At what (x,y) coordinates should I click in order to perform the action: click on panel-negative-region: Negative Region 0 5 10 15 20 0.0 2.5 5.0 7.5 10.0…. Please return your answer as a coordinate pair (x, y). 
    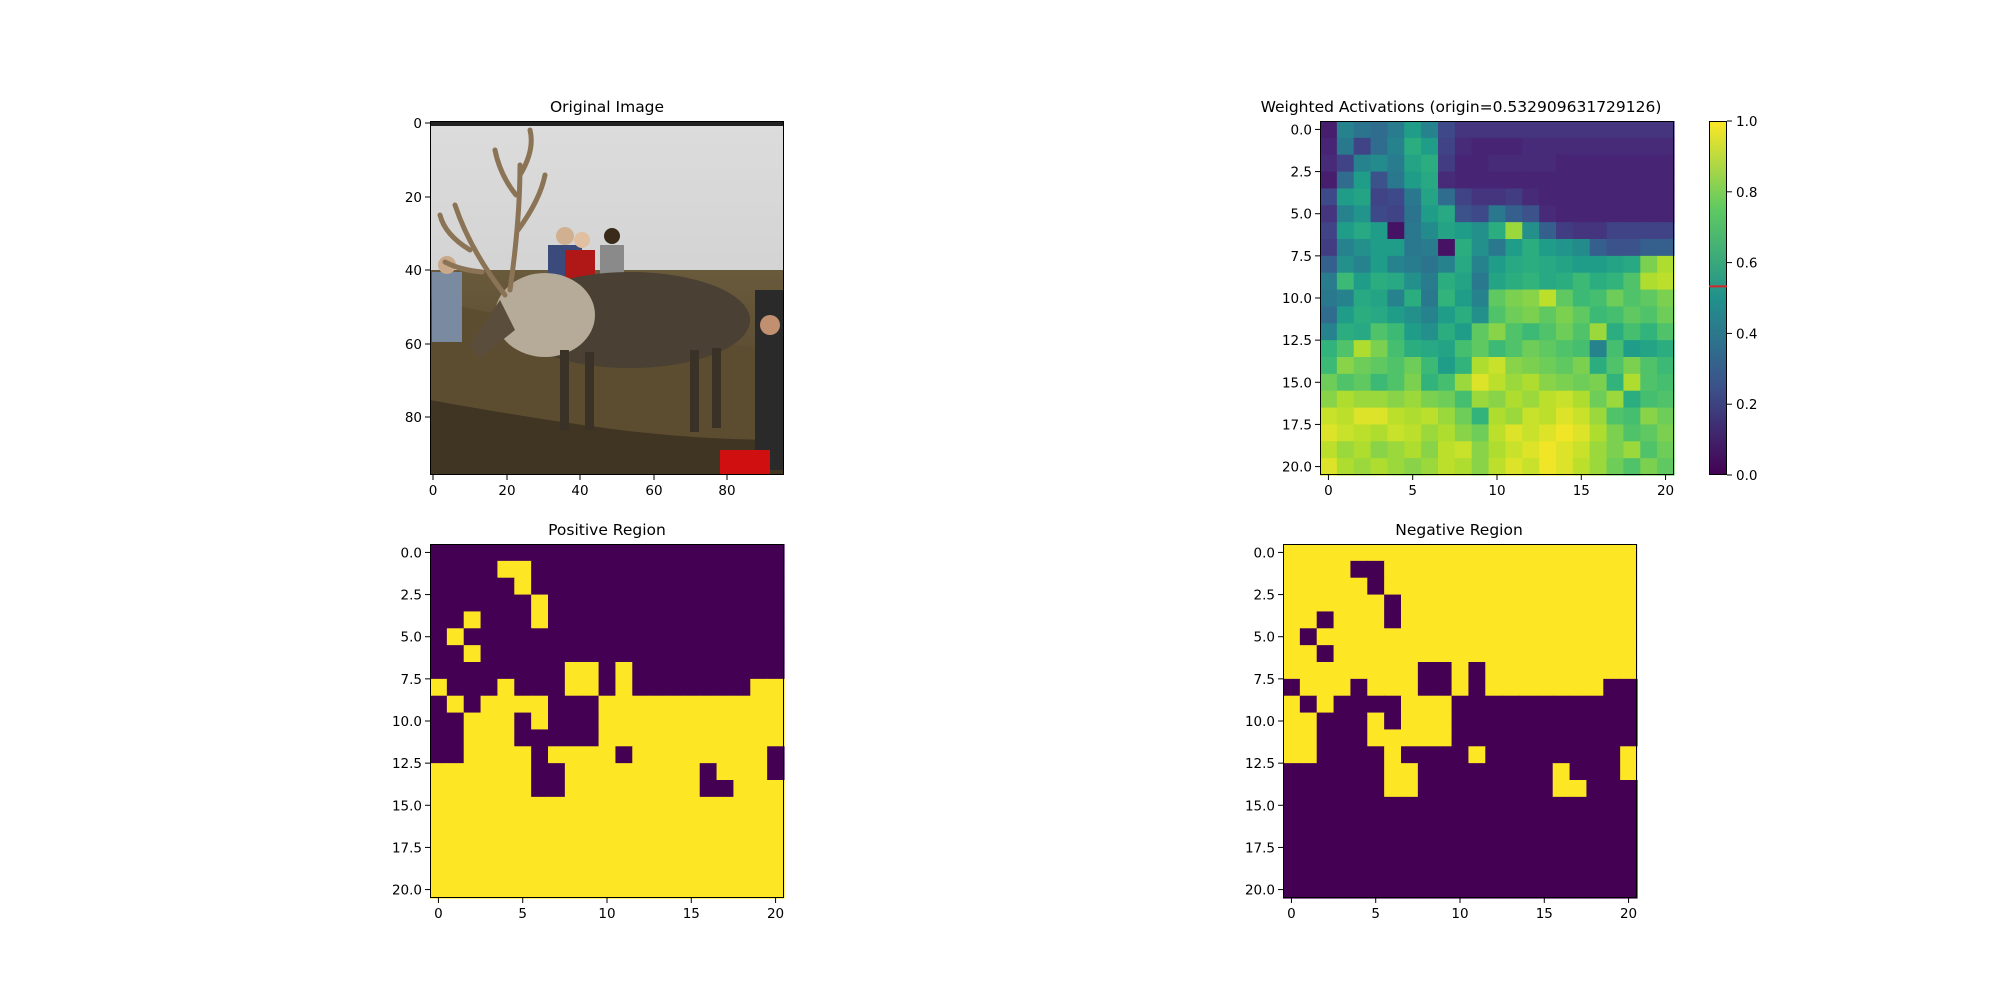
    Looking at the image, I should click on (1441, 721).